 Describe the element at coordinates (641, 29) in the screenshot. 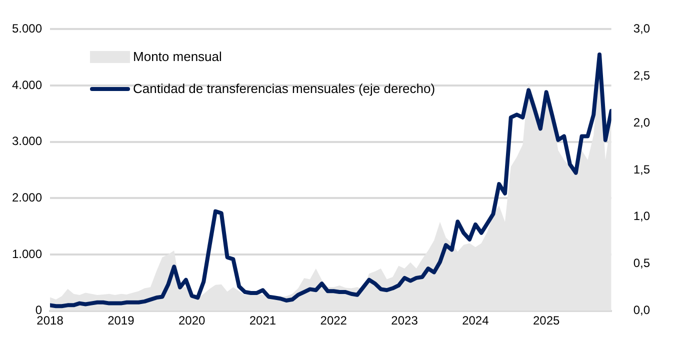

I see `y2-tick-label: 3,0` at that location.